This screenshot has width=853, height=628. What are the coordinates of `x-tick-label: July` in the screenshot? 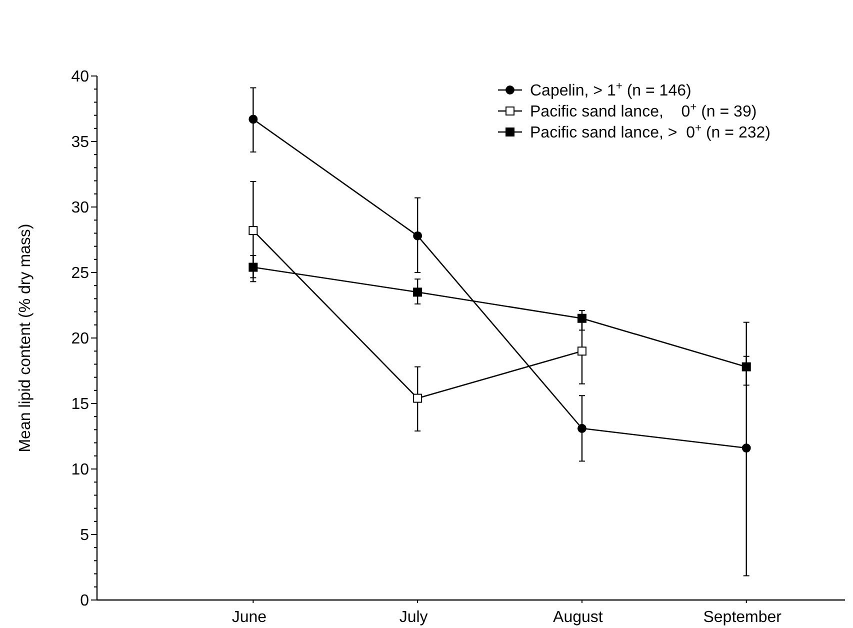 It's located at (413, 617).